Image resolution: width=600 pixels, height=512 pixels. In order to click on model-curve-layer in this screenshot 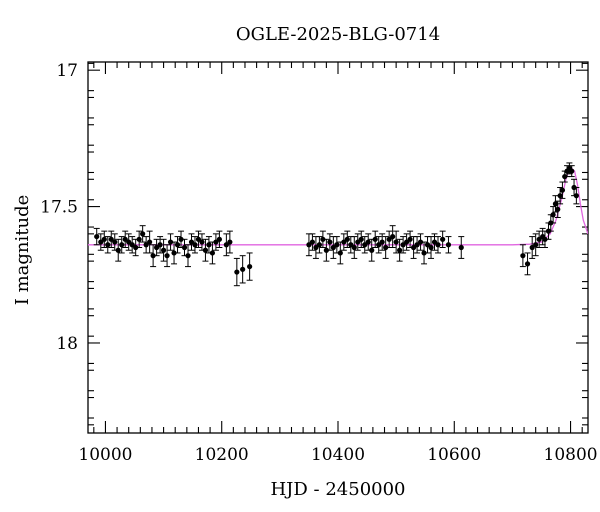, I will do `click(338, 206)`.